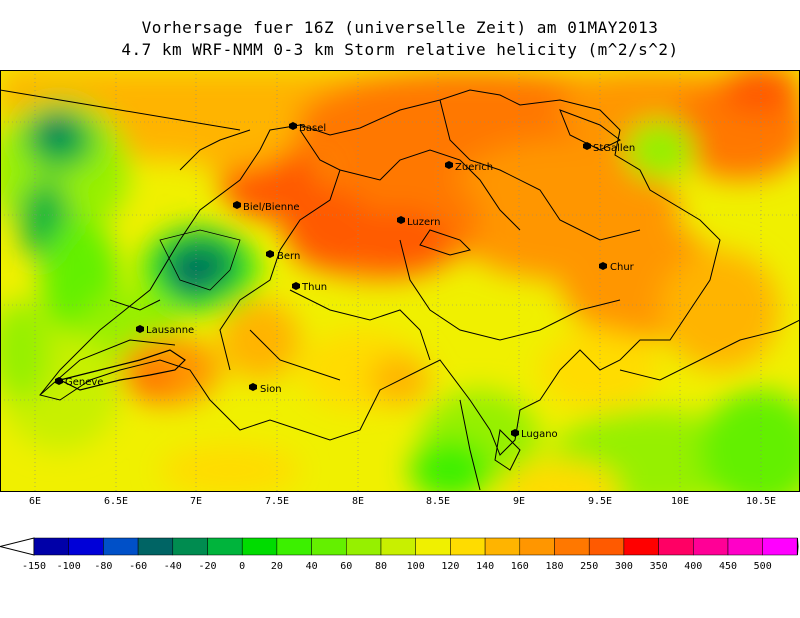  Describe the element at coordinates (614, 148) in the screenshot. I see `city-label-stgallen: StGallen` at that location.